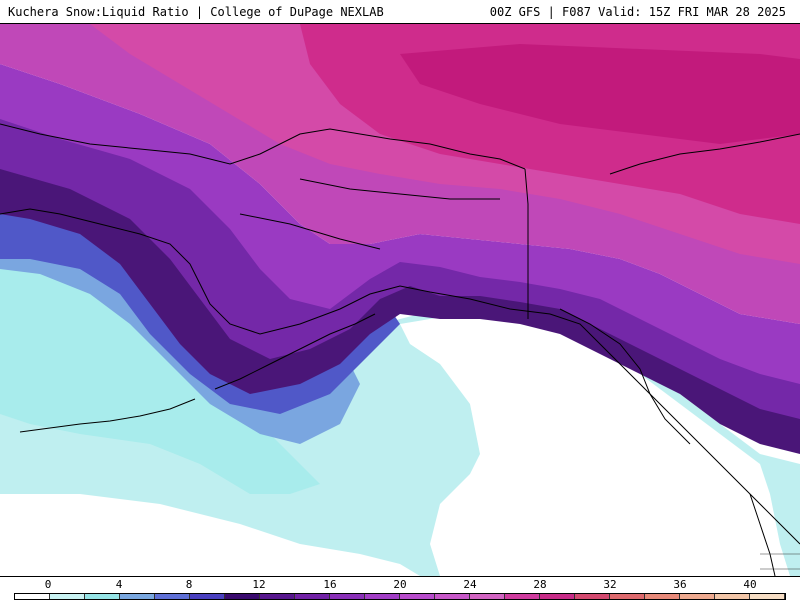 The image size is (800, 600). What do you see at coordinates (119, 584) in the screenshot?
I see `tick-label: 4` at bounding box center [119, 584].